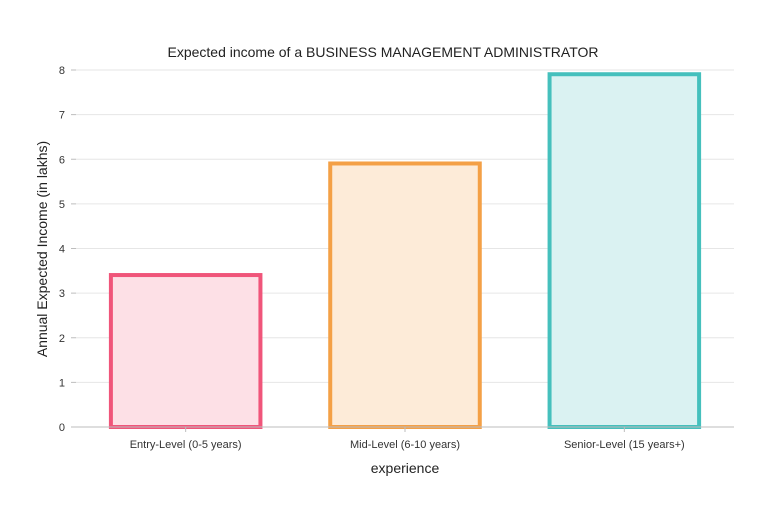 The width and height of the screenshot is (768, 512). What do you see at coordinates (624, 445) in the screenshot?
I see `x-tick-label: Senior-Level (15 years+)` at bounding box center [624, 445].